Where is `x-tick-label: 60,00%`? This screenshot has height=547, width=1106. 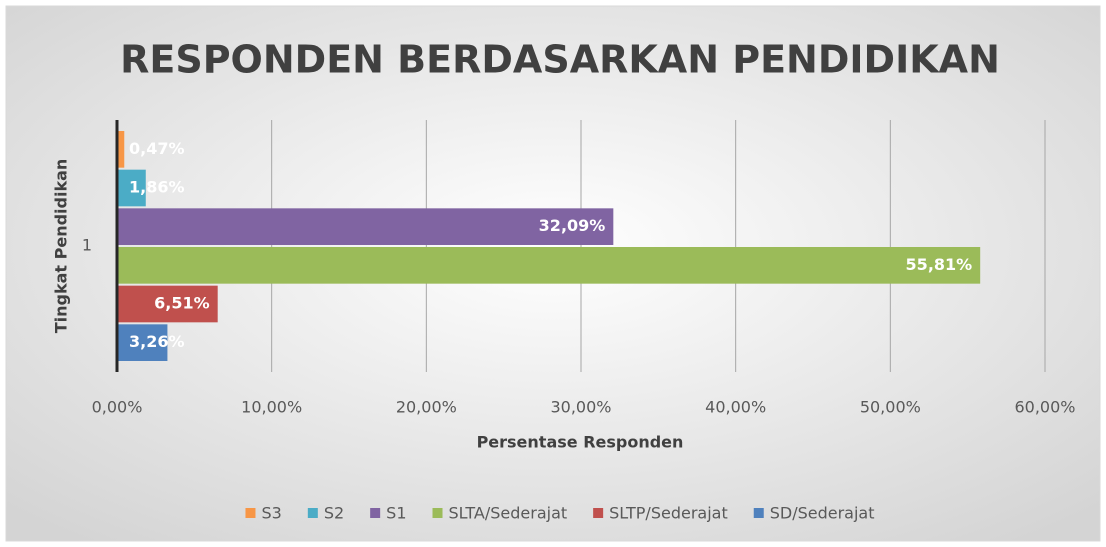
x-tick-label: 60,00% is located at coordinates (1044, 407).